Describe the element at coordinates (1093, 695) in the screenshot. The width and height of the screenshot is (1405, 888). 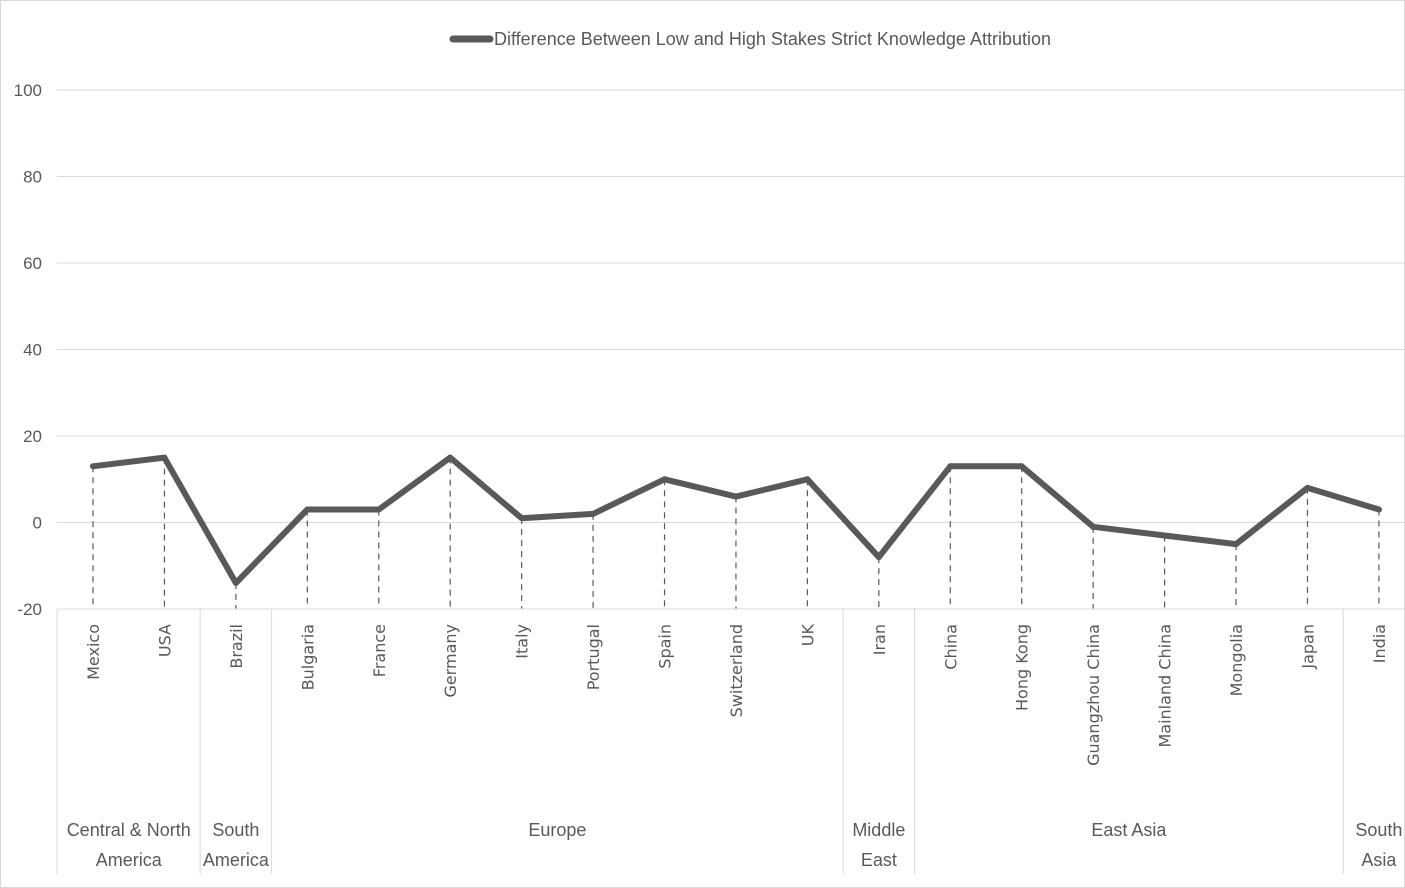
I see `x-category-label: Guangzhou China` at that location.